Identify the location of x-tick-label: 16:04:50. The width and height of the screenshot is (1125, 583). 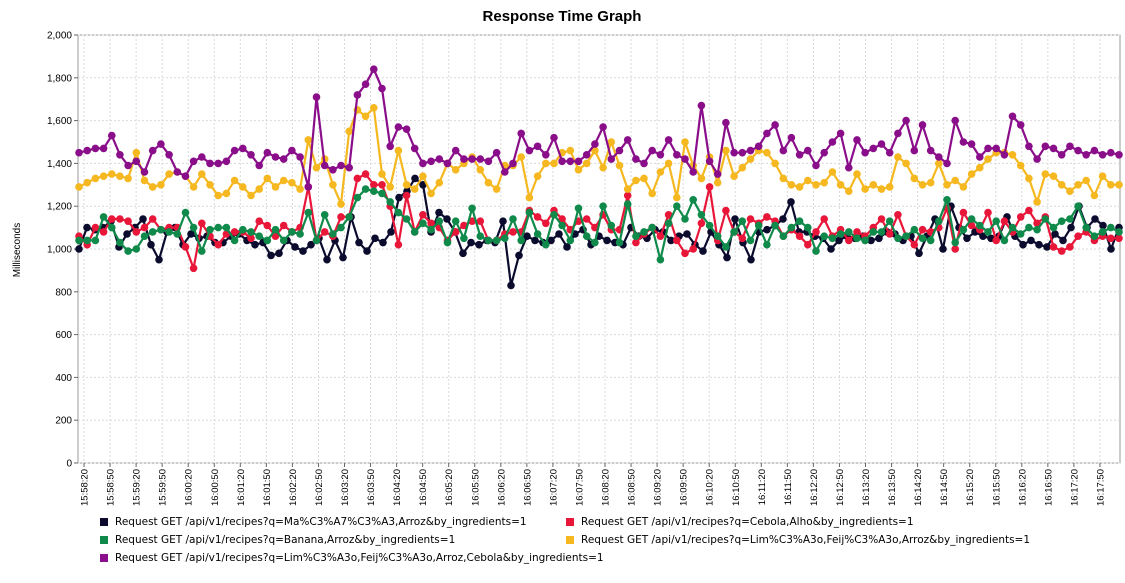
(423, 487).